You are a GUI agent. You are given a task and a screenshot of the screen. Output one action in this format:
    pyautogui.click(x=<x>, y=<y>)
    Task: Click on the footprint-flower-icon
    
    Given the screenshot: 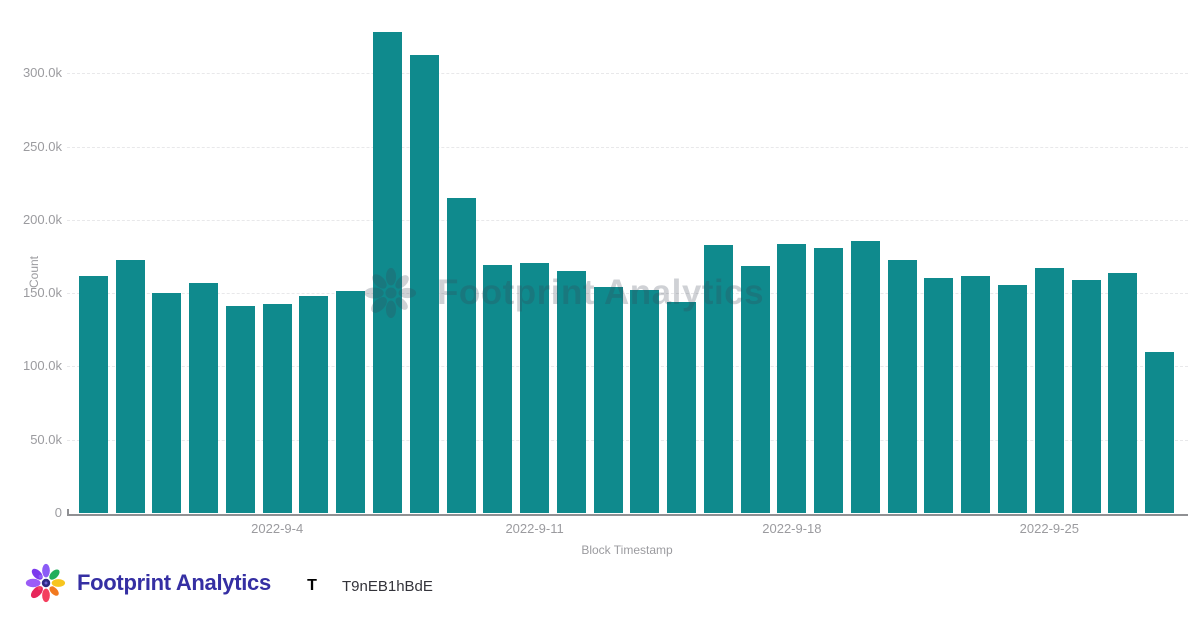 What is the action you would take?
    pyautogui.click(x=45, y=583)
    